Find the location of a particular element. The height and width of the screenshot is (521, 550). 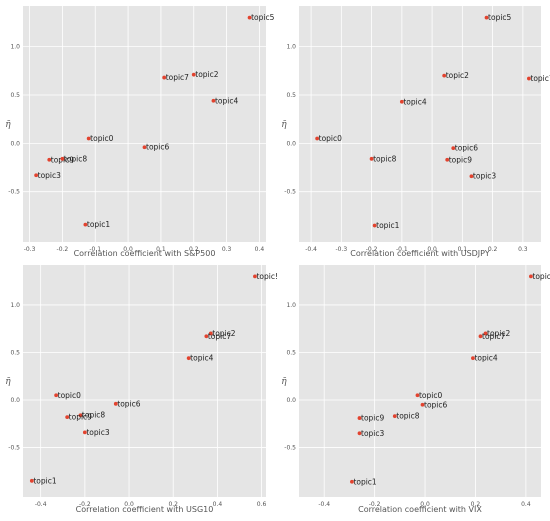

x-tick-label: 0.3 is located at coordinates (523, 249).